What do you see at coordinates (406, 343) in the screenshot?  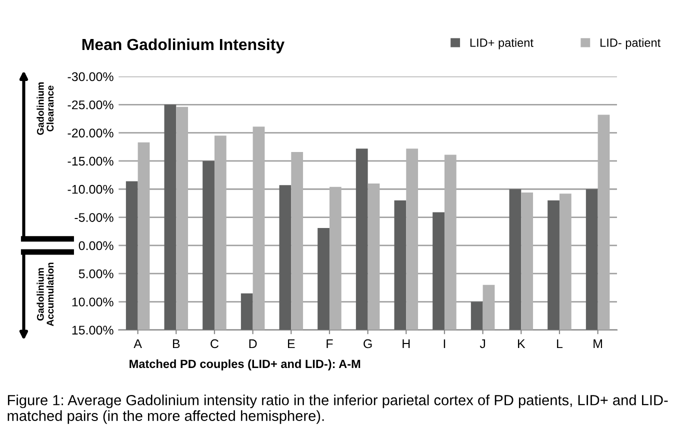 I see `x-tick-label: H` at bounding box center [406, 343].